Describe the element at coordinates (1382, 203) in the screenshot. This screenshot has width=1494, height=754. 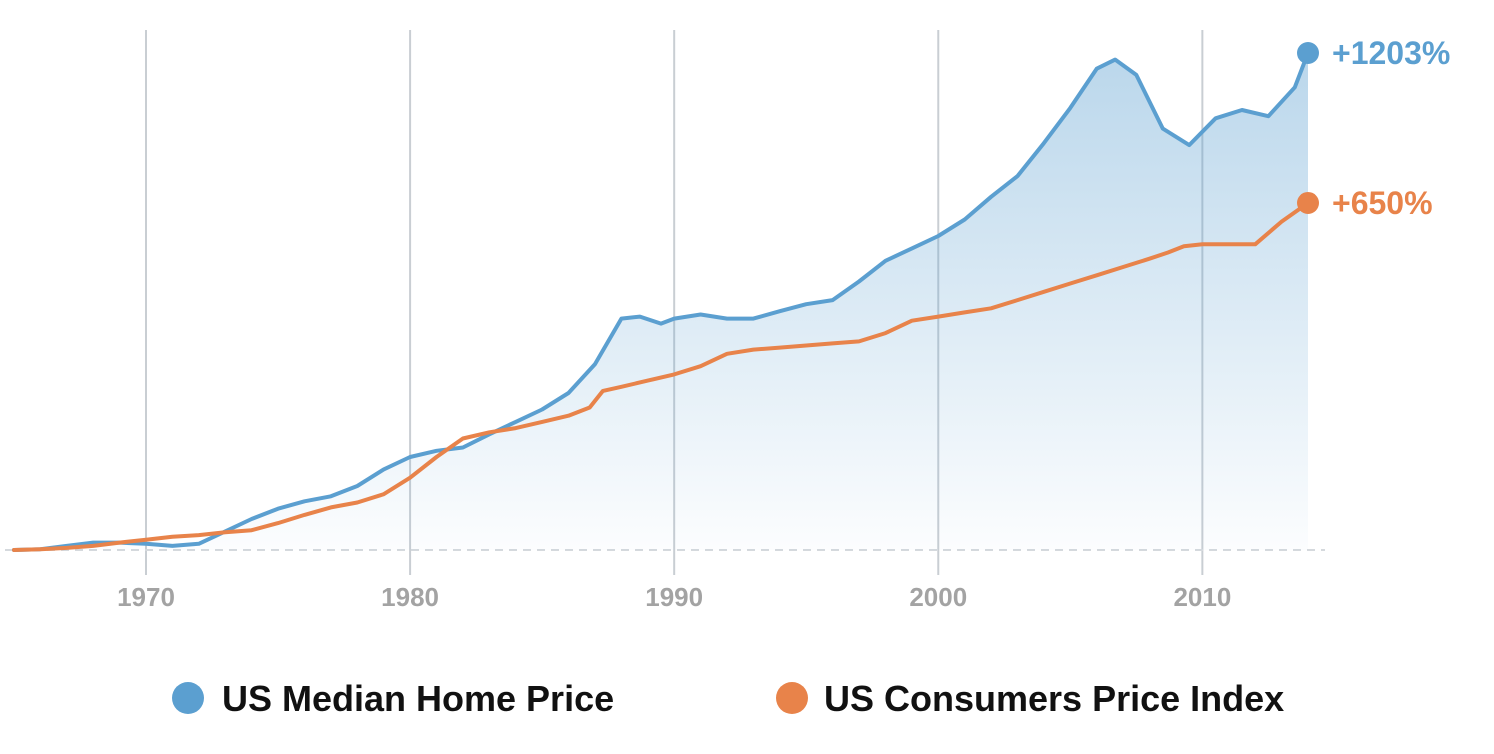
I see `us-consumers-price-index-end-label: +650%` at that location.